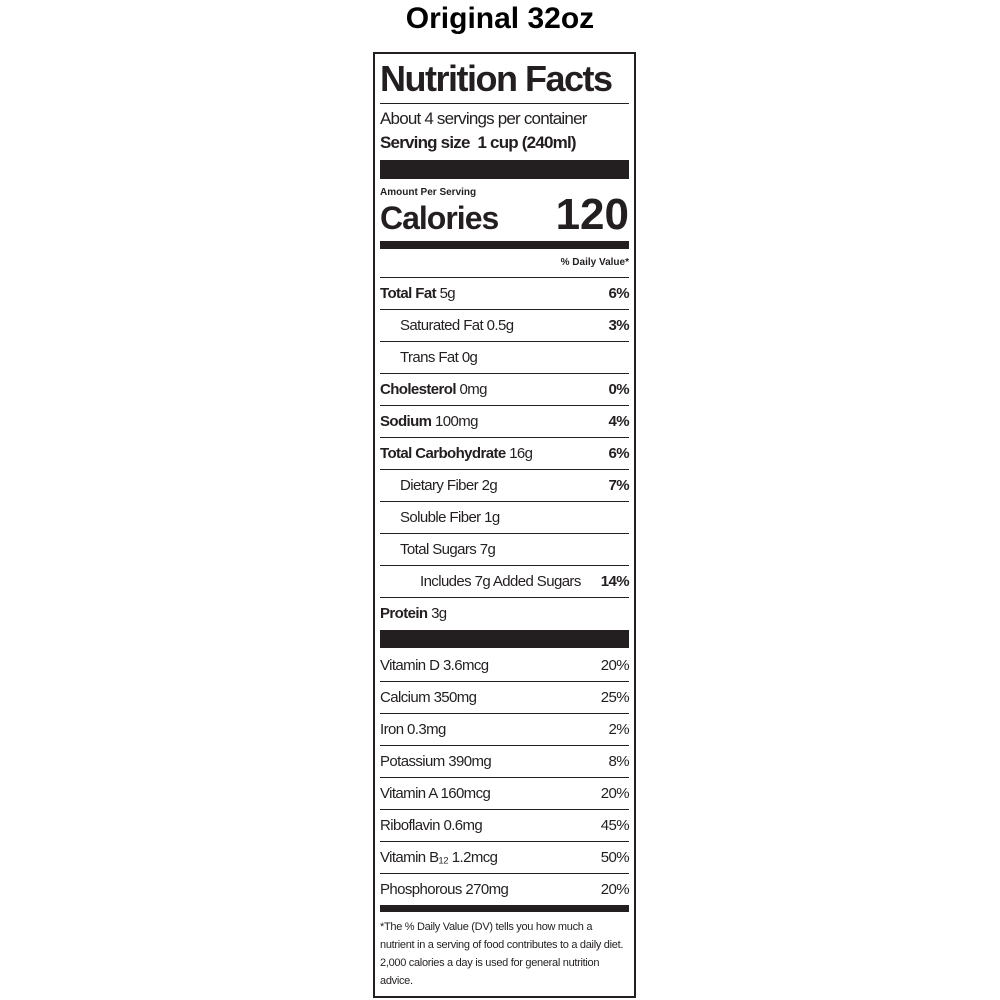 The width and height of the screenshot is (1000, 1000). I want to click on nutrient: Soluble Fiber 1g, so click(440, 517).